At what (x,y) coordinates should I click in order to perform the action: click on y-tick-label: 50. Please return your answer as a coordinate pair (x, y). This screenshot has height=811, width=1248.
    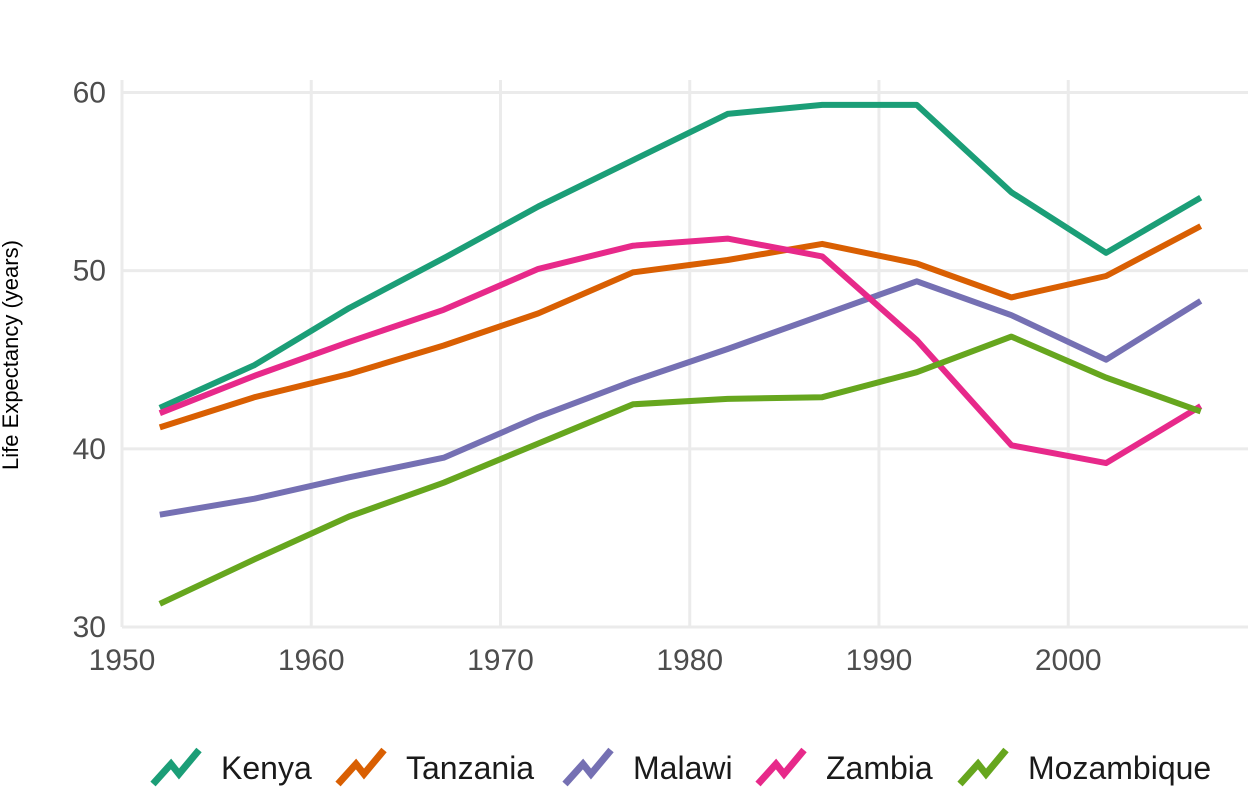
    Looking at the image, I should click on (89, 271).